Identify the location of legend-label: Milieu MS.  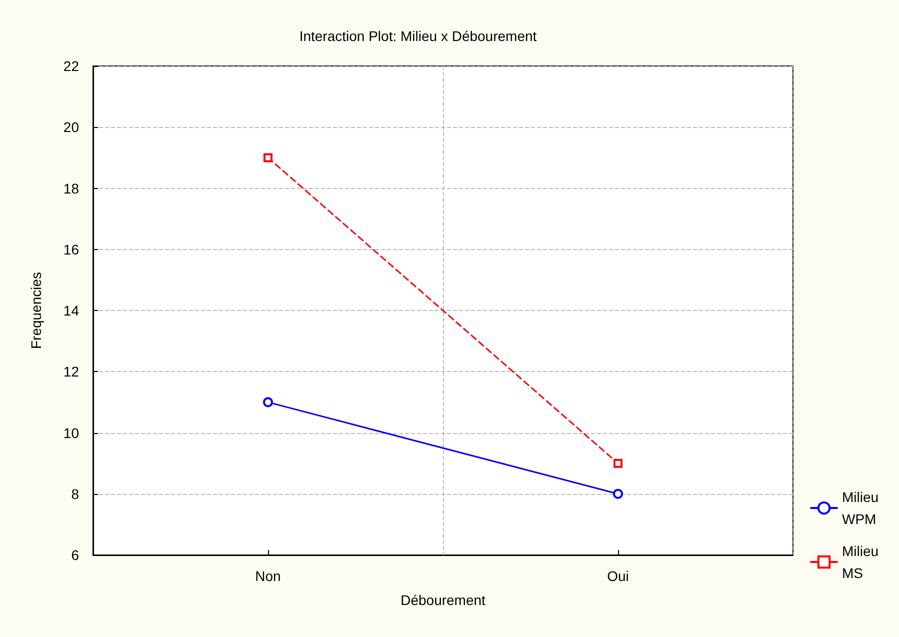
(862, 562).